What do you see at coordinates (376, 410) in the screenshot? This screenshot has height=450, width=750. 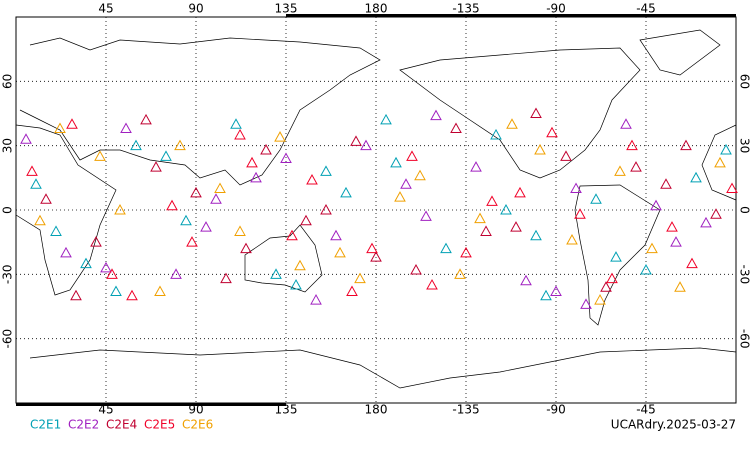 I see `x-tick-label: 180` at bounding box center [376, 410].